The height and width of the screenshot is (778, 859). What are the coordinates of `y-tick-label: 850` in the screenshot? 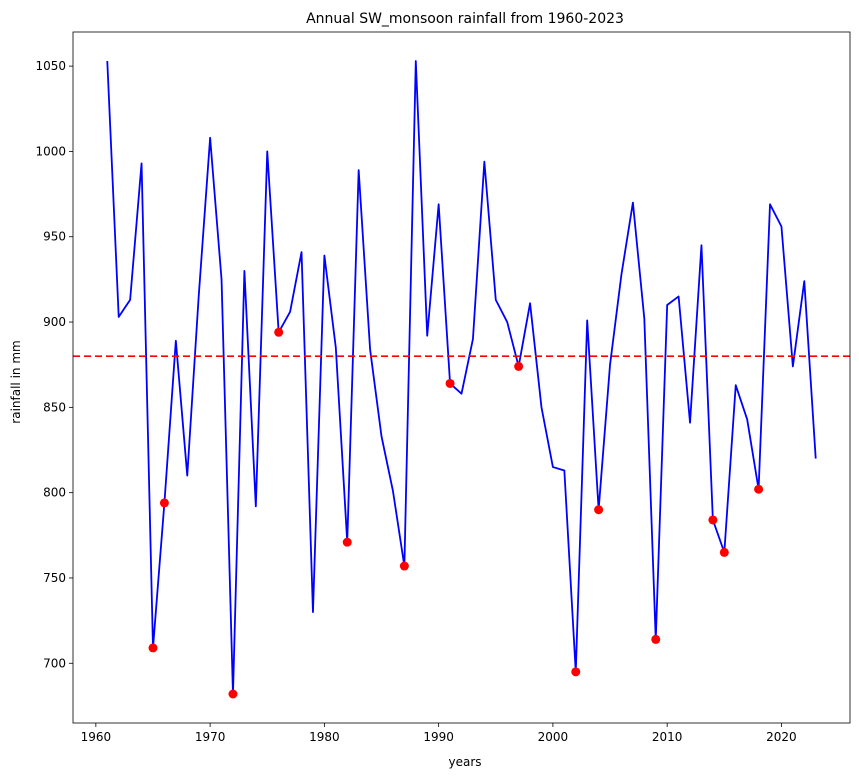 It's located at (54, 407).